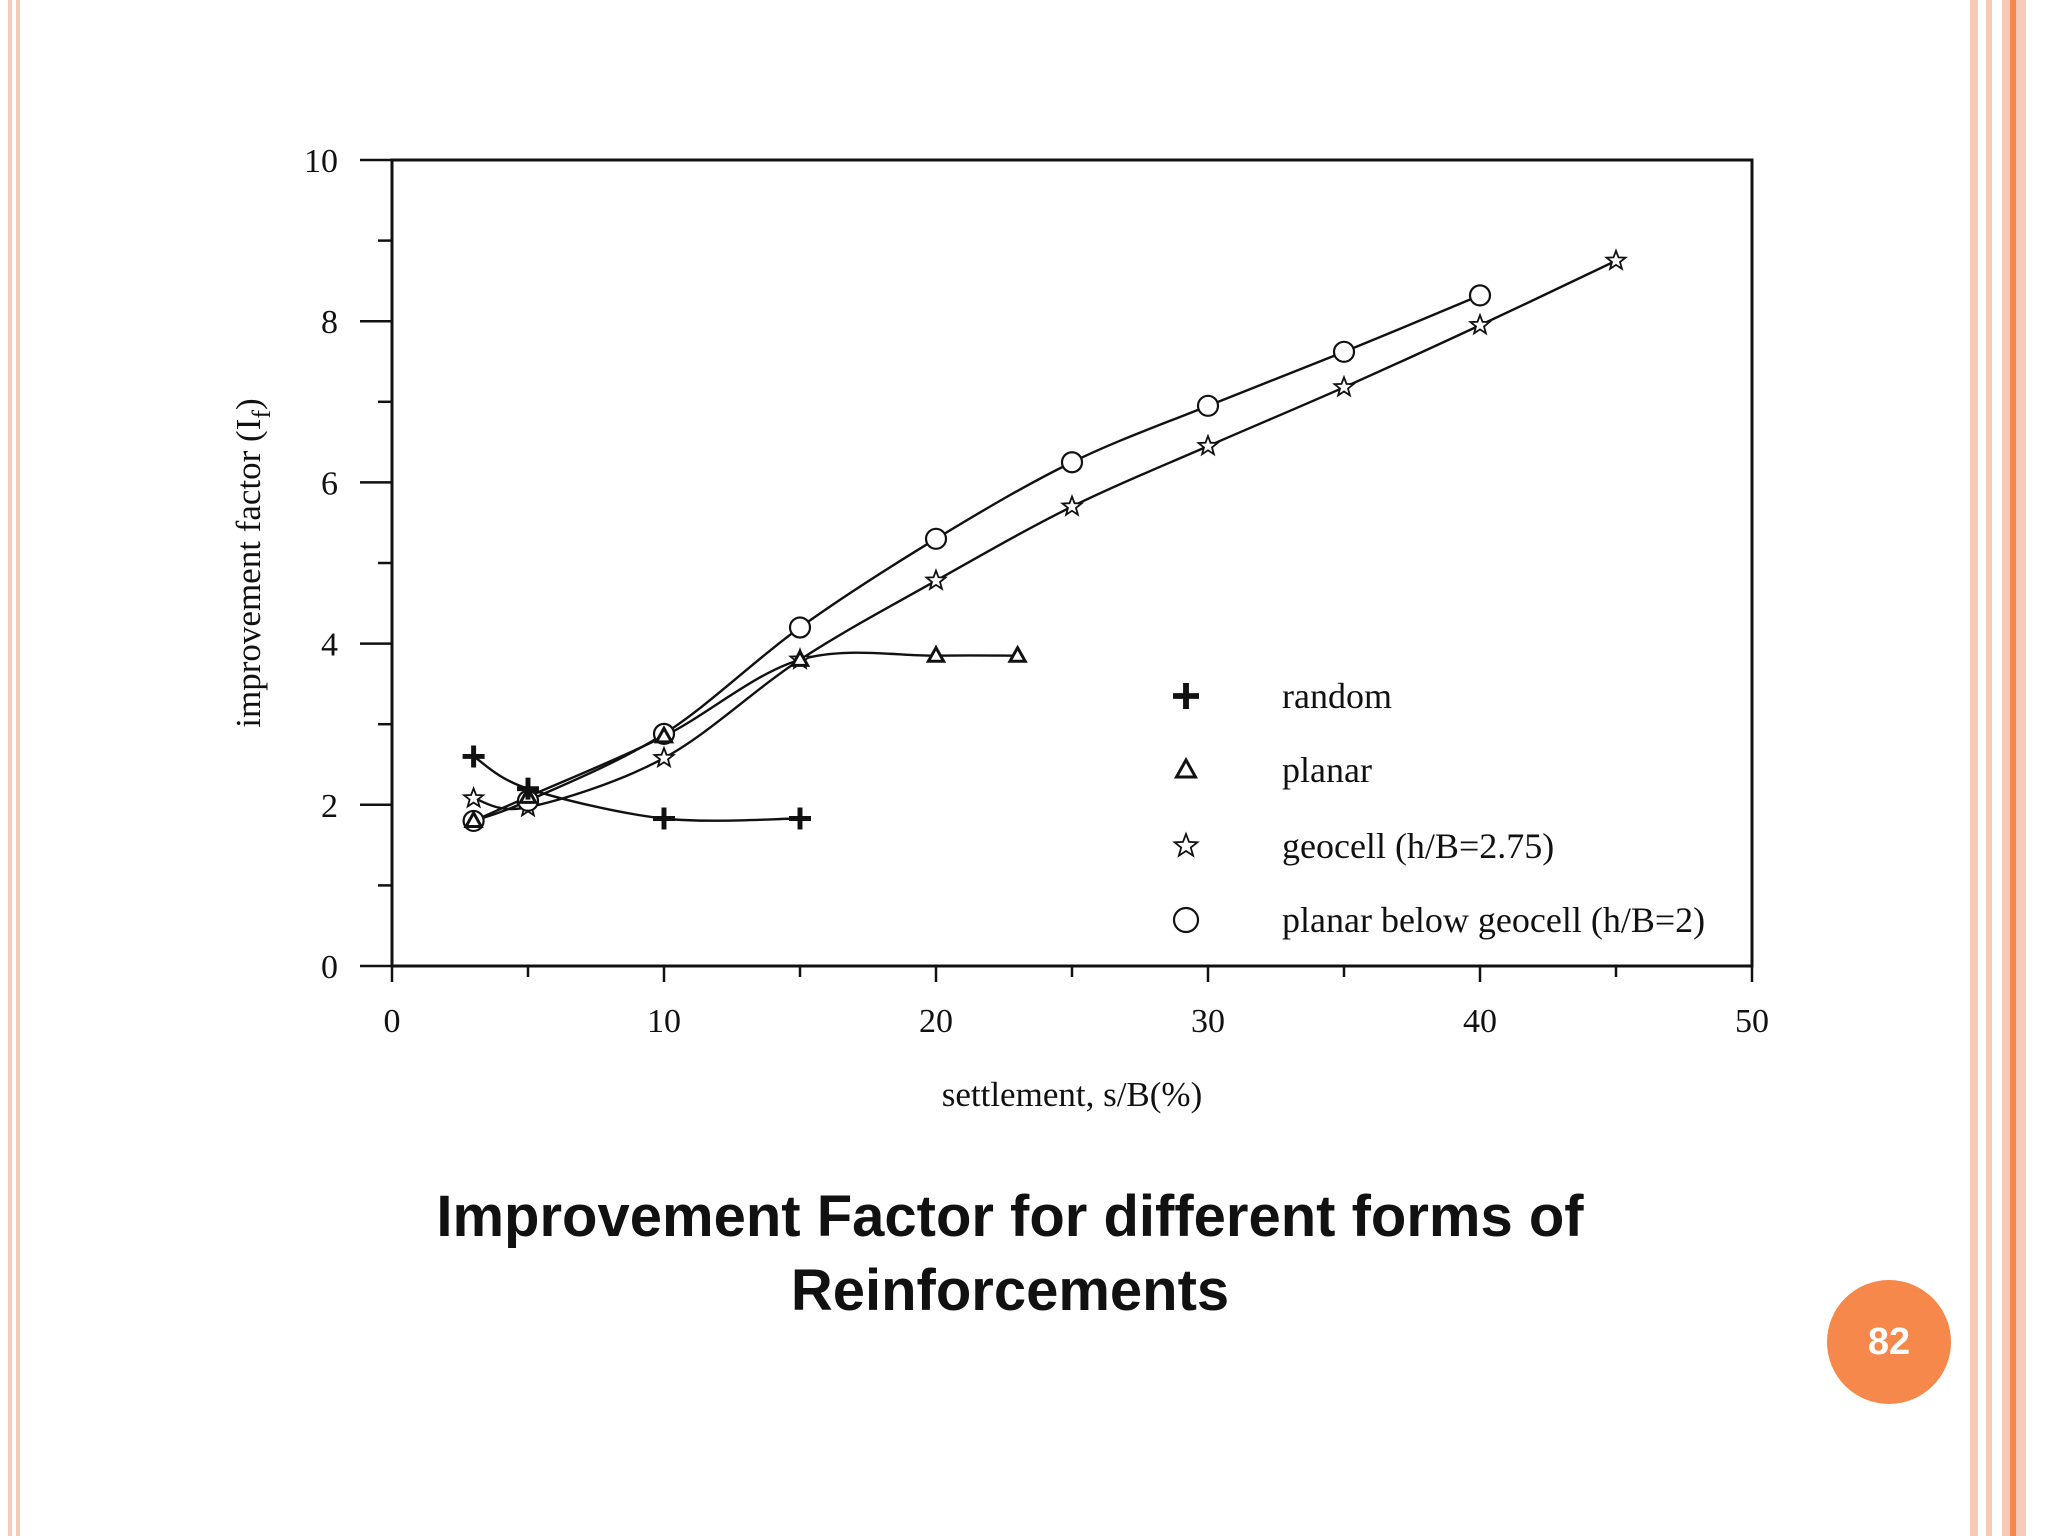  What do you see at coordinates (1418, 846) in the screenshot?
I see `legend-label-2: geocell (h/B=2.75)` at bounding box center [1418, 846].